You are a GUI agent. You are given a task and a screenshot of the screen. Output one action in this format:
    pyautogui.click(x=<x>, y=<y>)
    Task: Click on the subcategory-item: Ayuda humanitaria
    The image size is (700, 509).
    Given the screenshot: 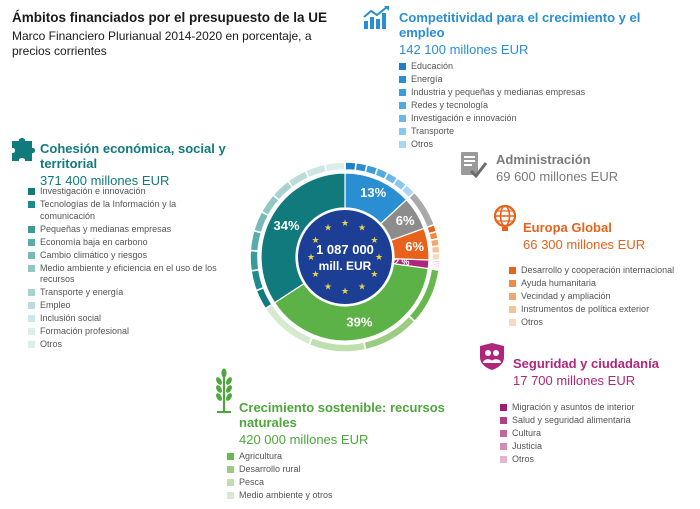 What is the action you would take?
    pyautogui.click(x=604, y=284)
    